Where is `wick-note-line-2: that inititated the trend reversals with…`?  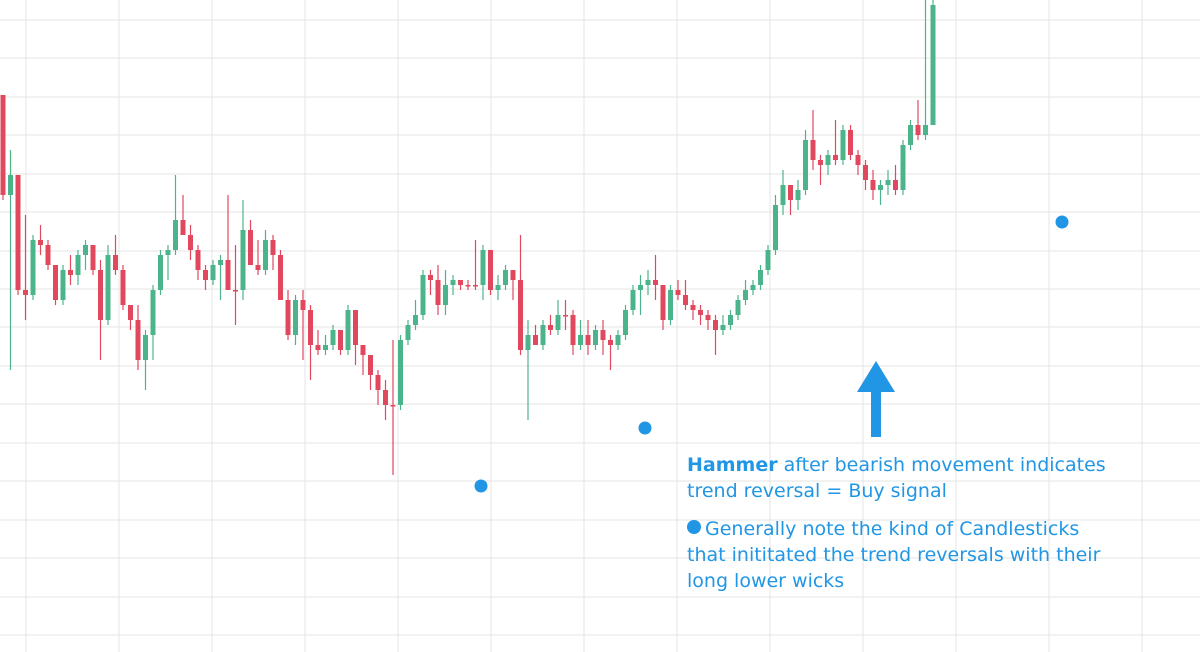
wick-note-line-2: that inititated the trend reversals with… is located at coordinates (894, 555).